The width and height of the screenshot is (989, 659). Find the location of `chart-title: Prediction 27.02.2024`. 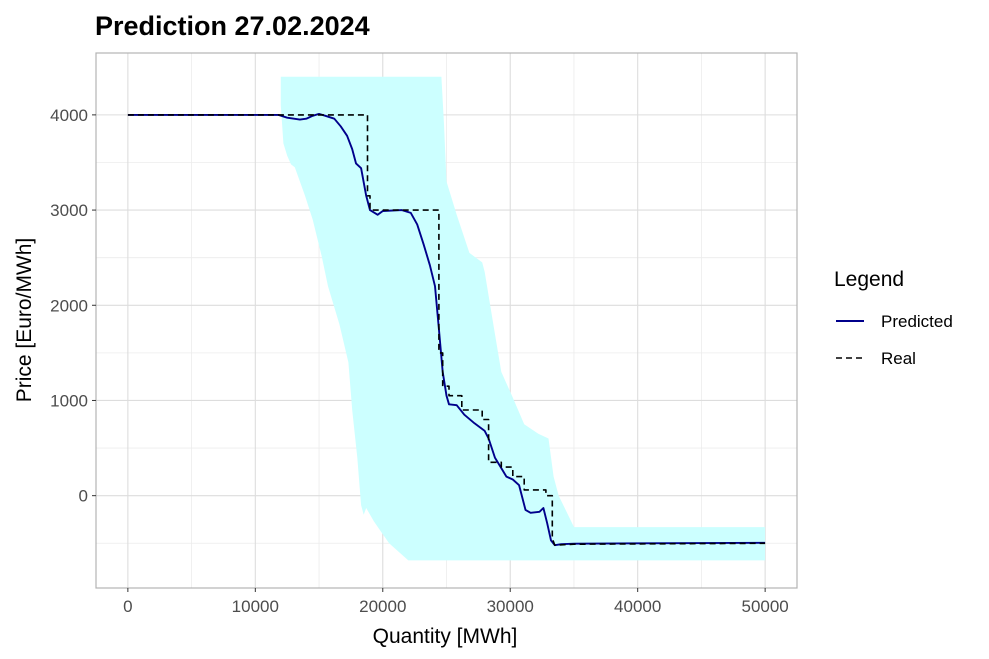

chart-title: Prediction 27.02.2024 is located at coordinates (232, 26).